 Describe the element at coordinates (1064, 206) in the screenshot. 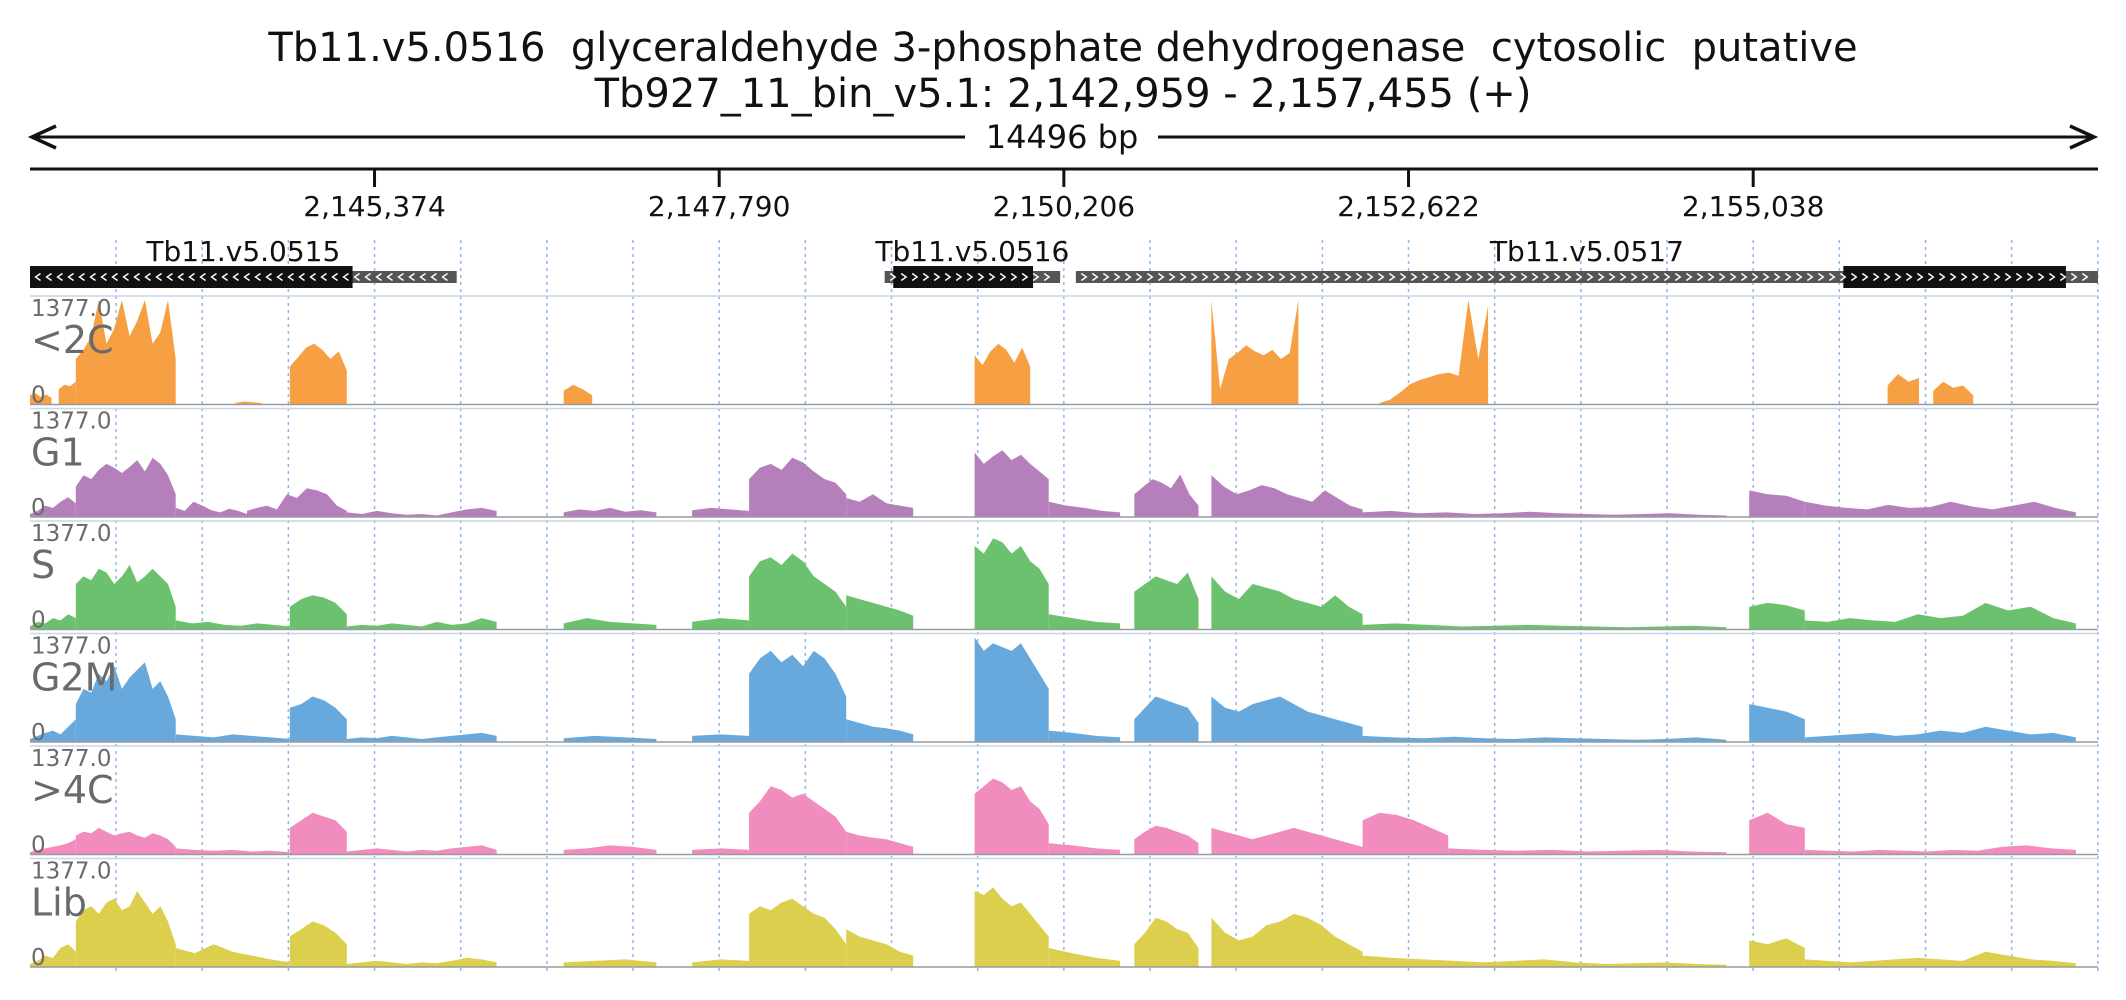

I see `ruler-tick-label: 2,150,206` at that location.